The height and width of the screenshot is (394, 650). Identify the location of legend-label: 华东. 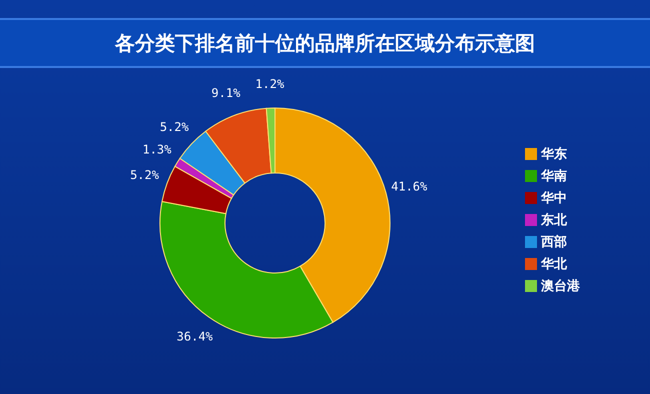
(554, 154).